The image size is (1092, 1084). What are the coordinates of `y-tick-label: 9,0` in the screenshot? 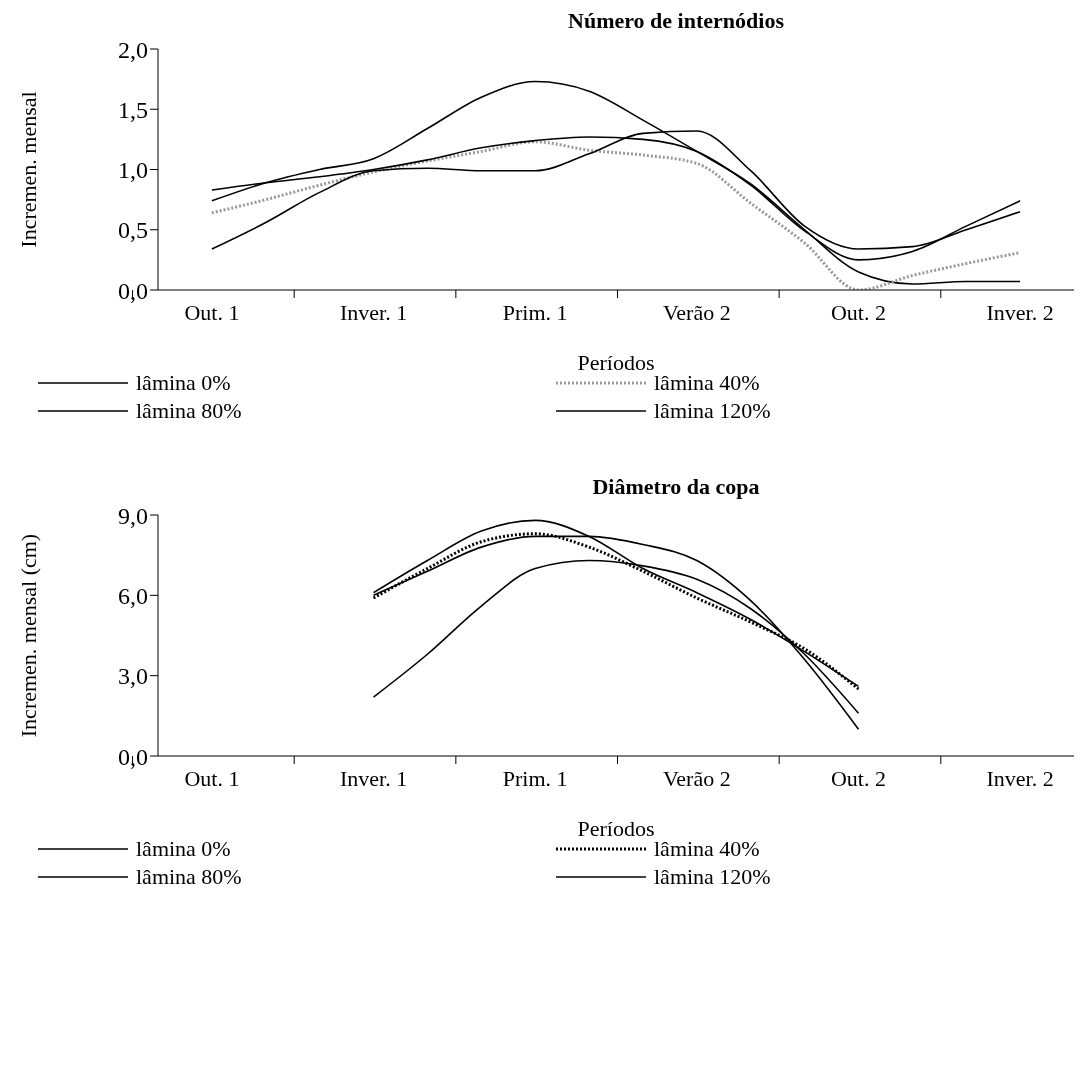 It's located at (133, 515).